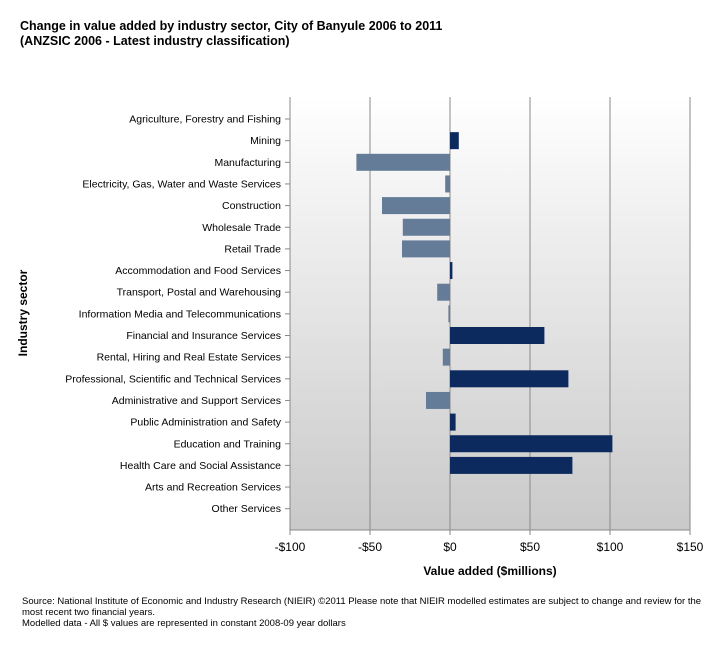 Image resolution: width=710 pixels, height=650 pixels. I want to click on y-tick-label: Agriculture, Forestry and Fishing, so click(205, 120).